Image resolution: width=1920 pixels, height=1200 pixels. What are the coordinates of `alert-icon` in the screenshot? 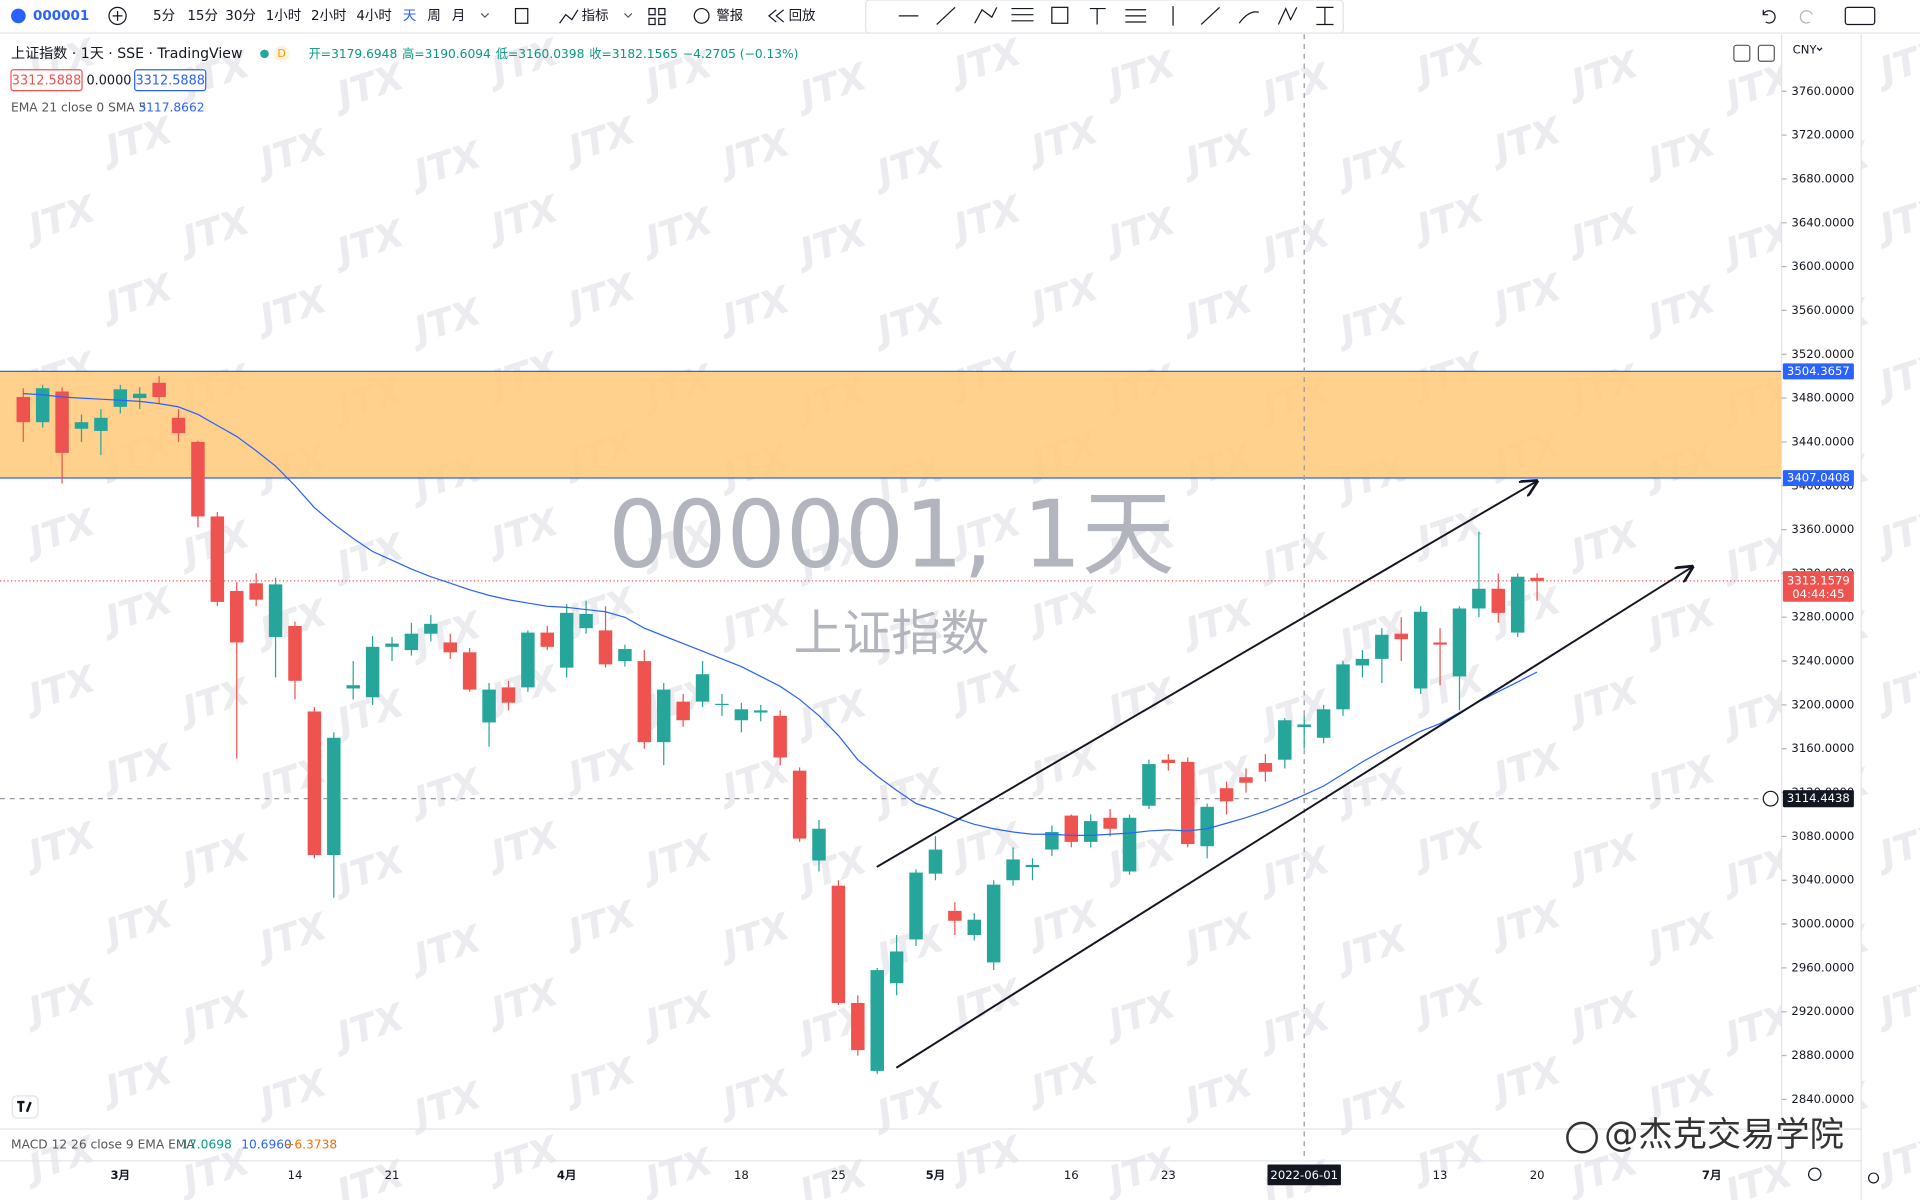 It's located at (701, 15).